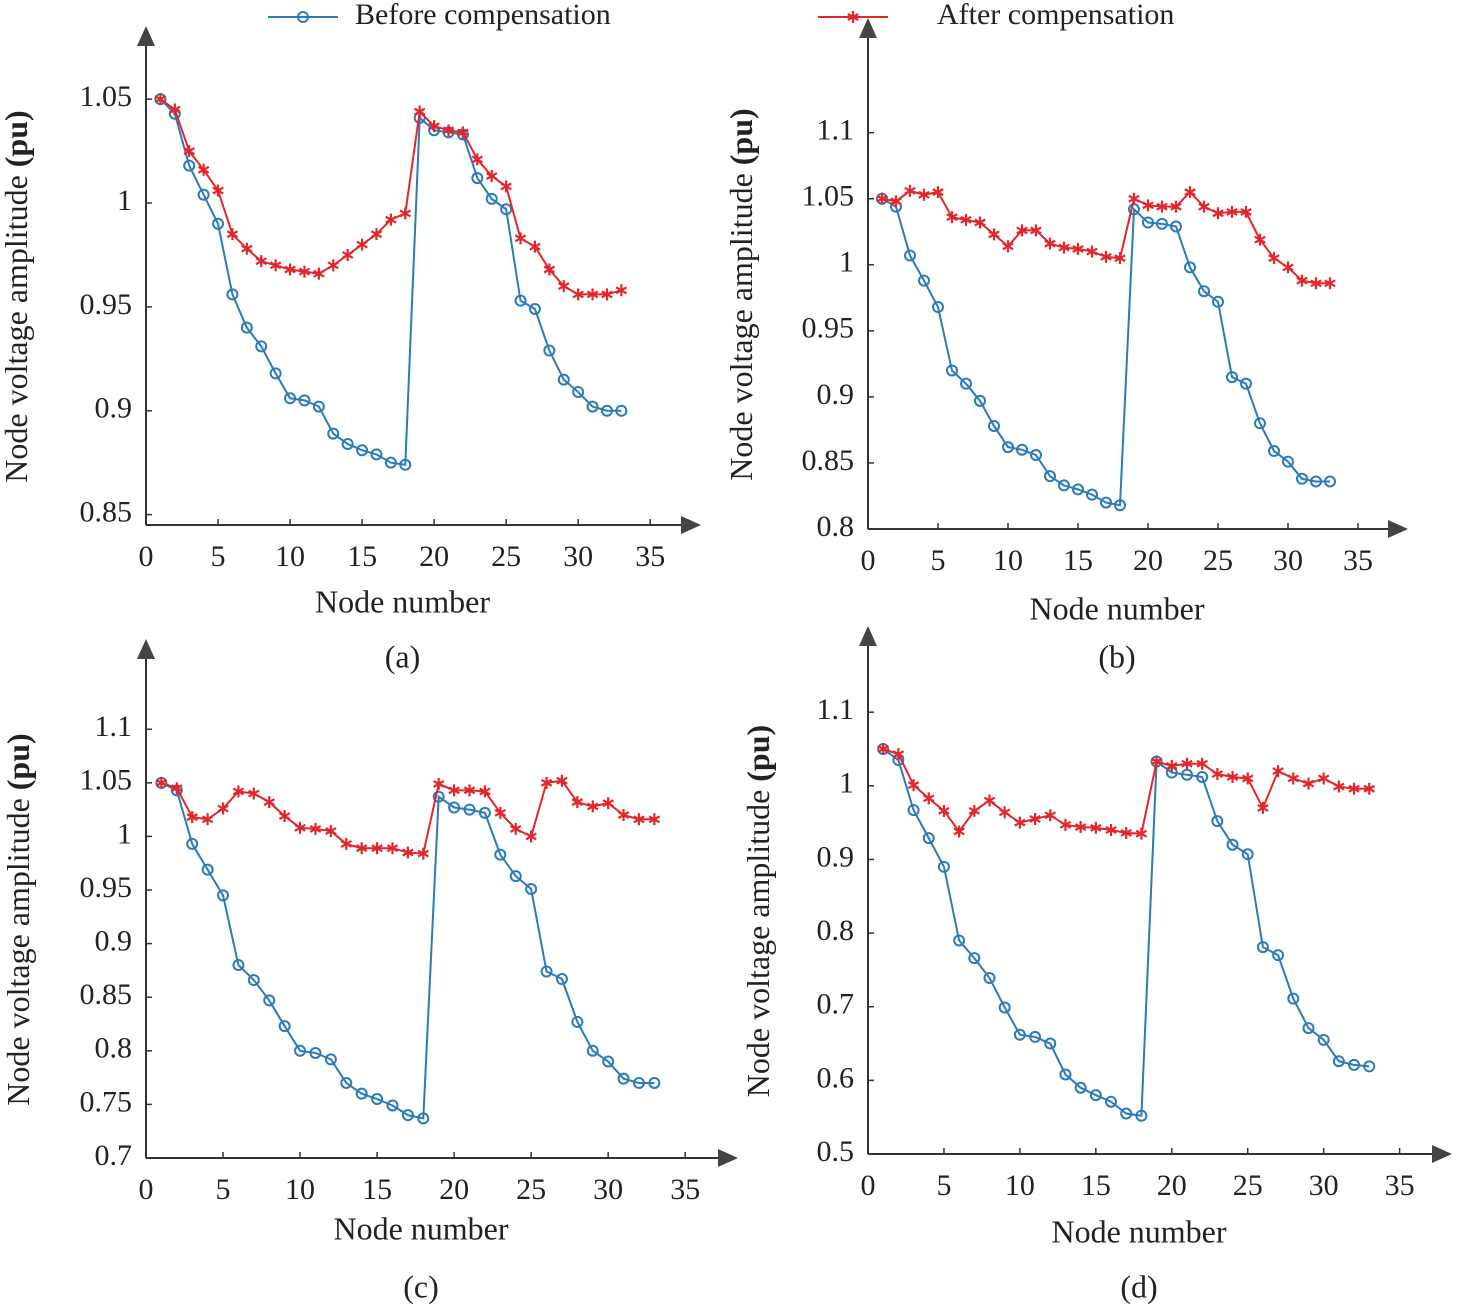 Image resolution: width=1484 pixels, height=1311 pixels. What do you see at coordinates (836, 1004) in the screenshot?
I see `y-tick-label: 0.7` at bounding box center [836, 1004].